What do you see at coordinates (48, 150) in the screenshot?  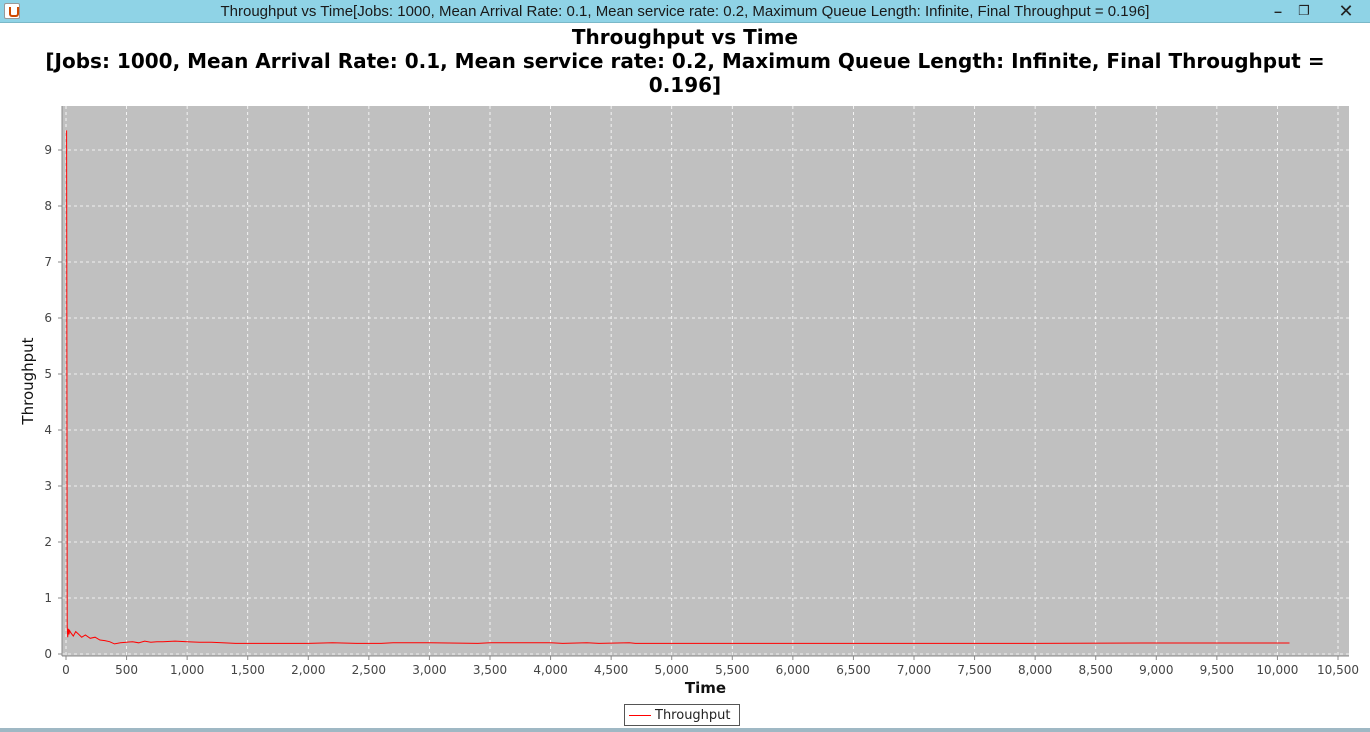 I see `y-tick-label: 9` at bounding box center [48, 150].